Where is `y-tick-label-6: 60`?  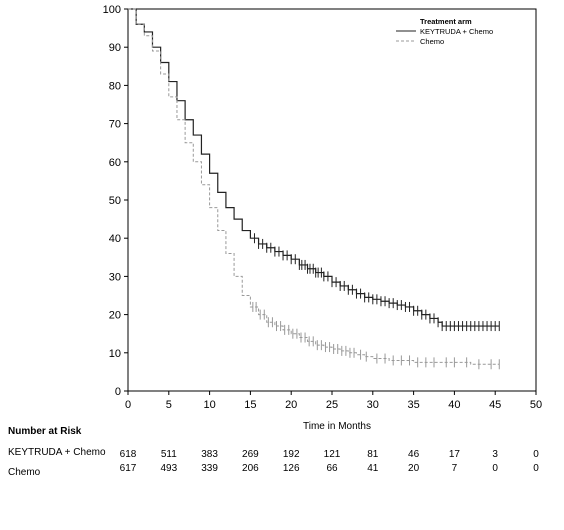 y-tick-label-6: 60 is located at coordinates (115, 163).